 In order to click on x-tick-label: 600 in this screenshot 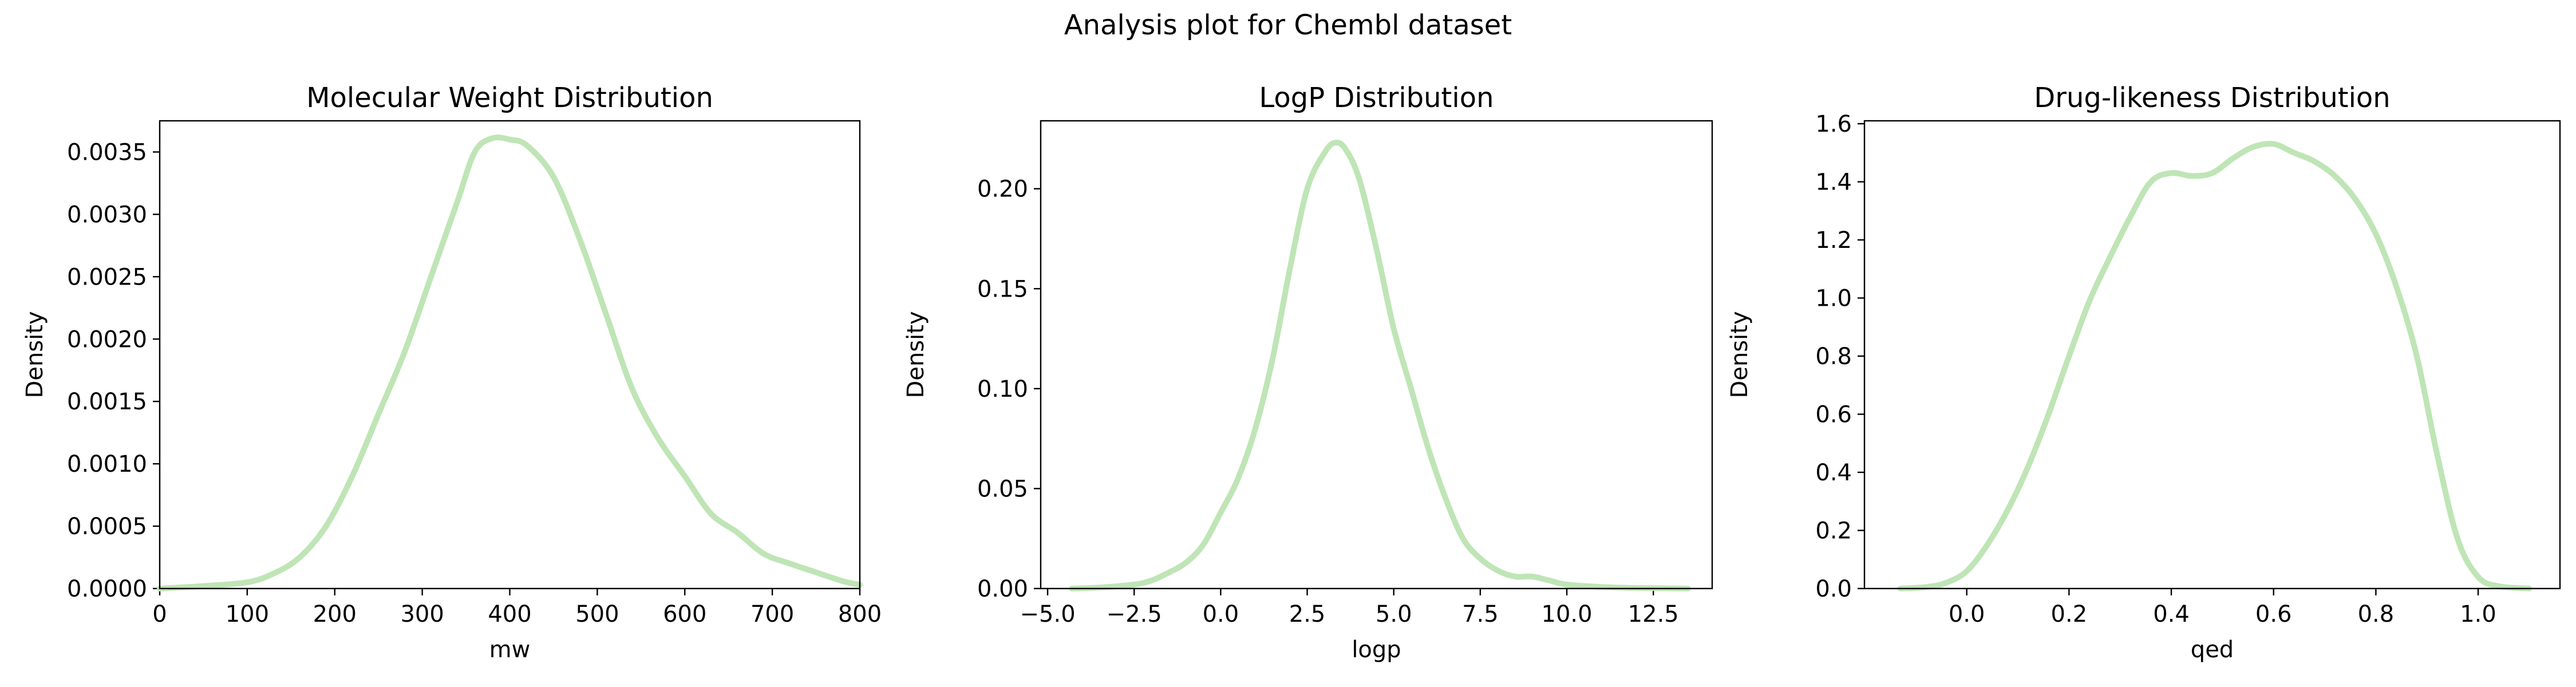, I will do `click(684, 614)`.